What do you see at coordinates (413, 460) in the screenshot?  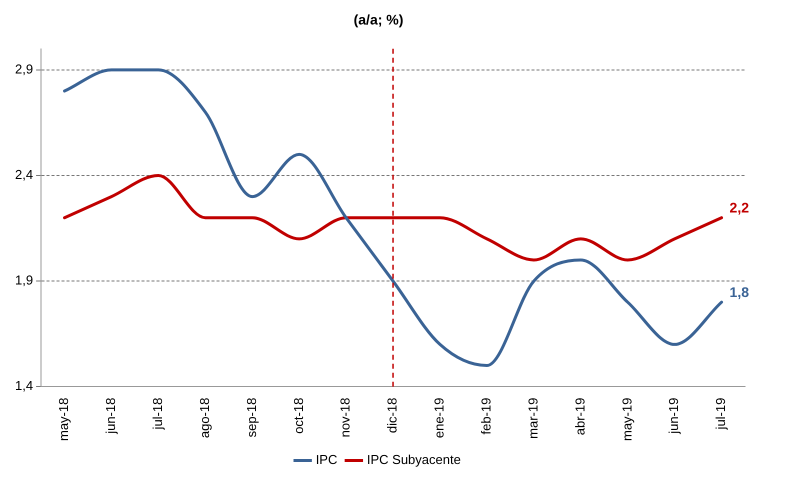 I see `legend-label: IPC Subyacente` at bounding box center [413, 460].